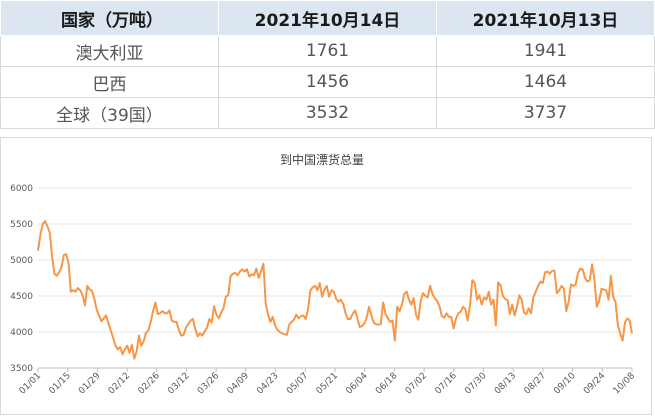 This screenshot has height=416, width=655. What do you see at coordinates (357, 384) in the screenshot?
I see `x-tick-label: 06/04` at bounding box center [357, 384].